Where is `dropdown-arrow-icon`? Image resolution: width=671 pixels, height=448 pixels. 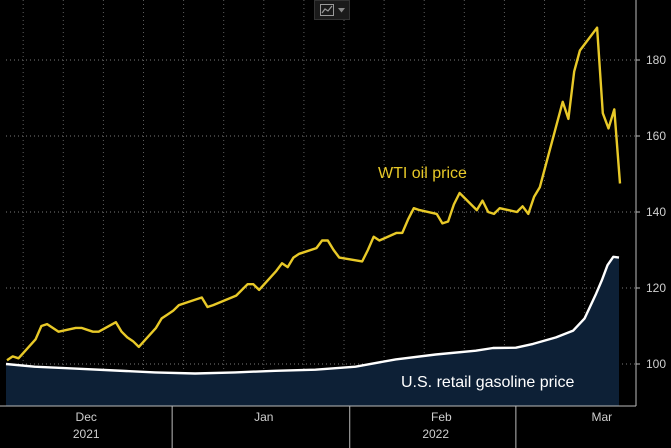 dropdown-arrow-icon is located at coordinates (341, 9).